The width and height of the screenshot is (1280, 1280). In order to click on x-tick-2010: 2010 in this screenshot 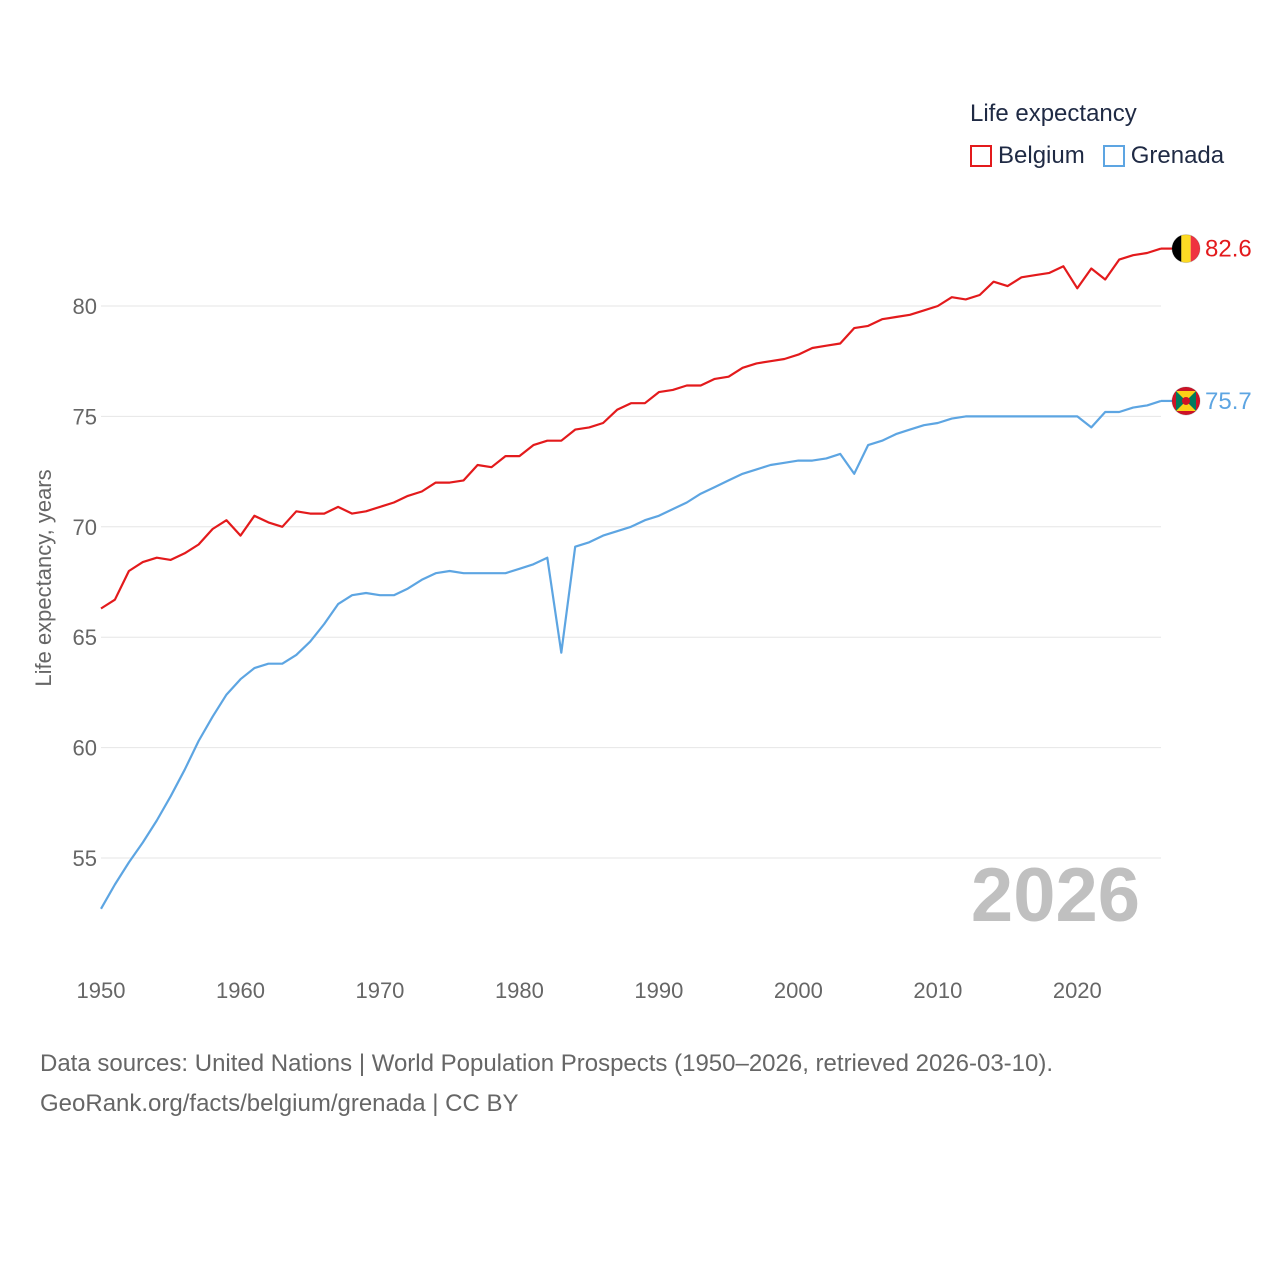, I will do `click(937, 990)`.